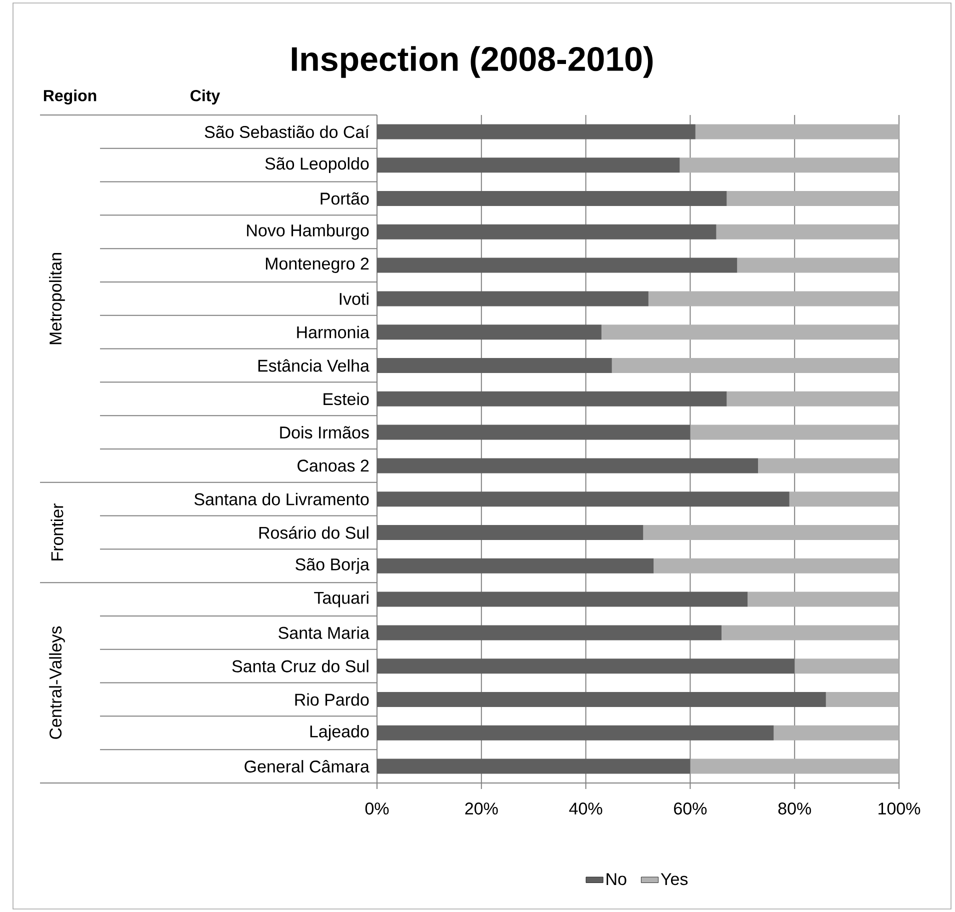 The width and height of the screenshot is (955, 912). I want to click on y-tick-label: São Borja, so click(333, 566).